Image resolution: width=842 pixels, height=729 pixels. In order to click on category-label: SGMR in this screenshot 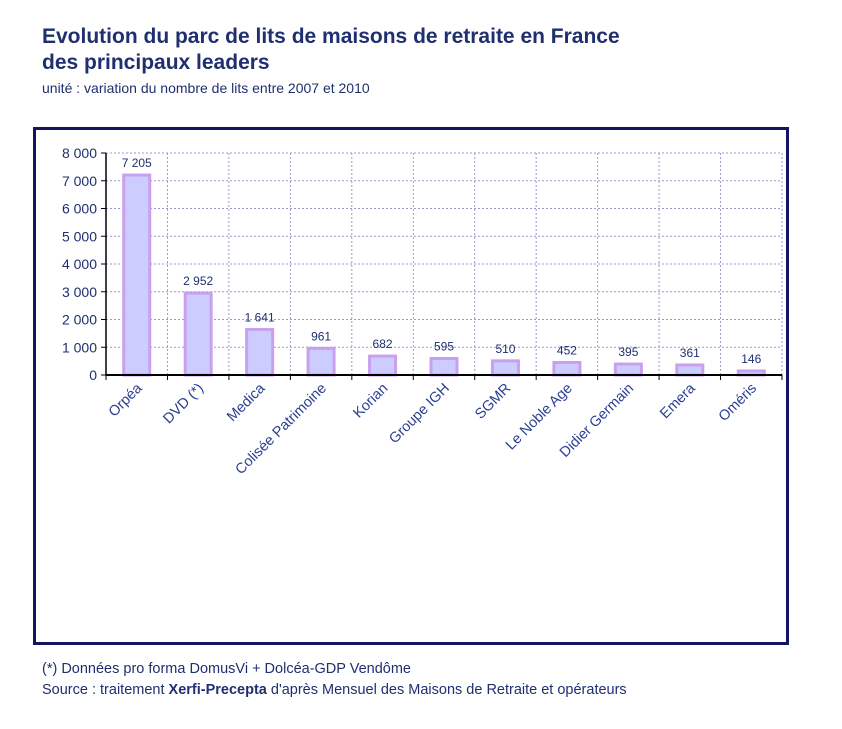, I will do `click(493, 402)`.